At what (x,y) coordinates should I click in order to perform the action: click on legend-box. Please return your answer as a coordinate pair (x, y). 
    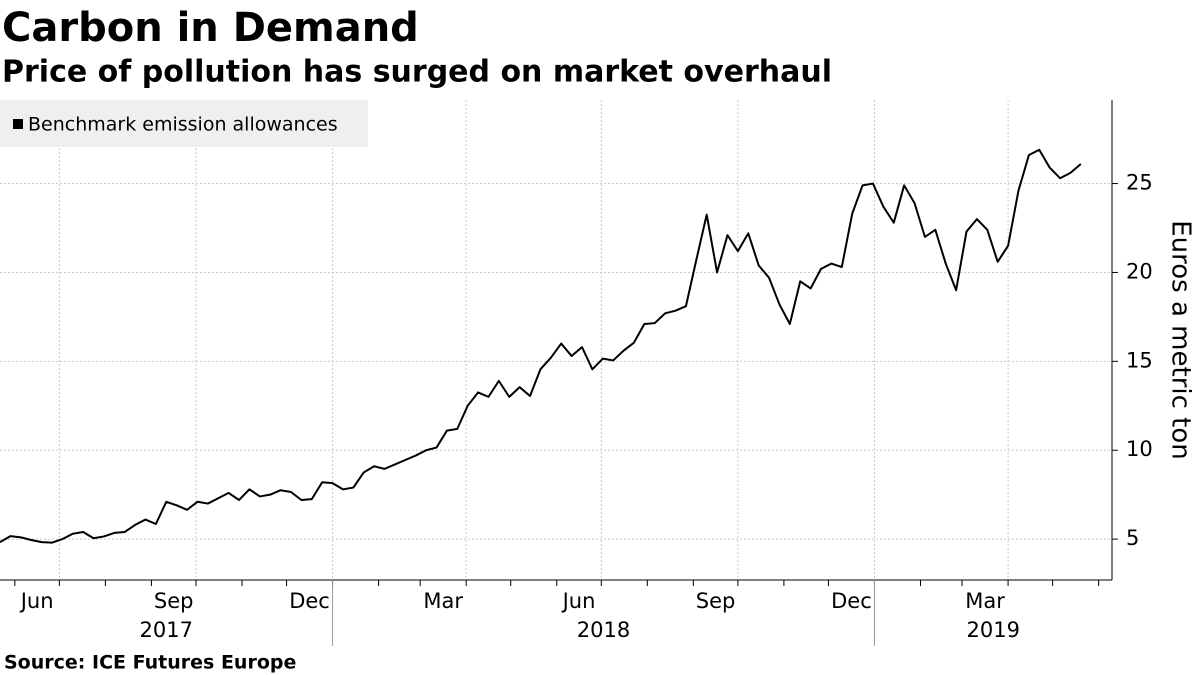
    Looking at the image, I should click on (184, 123).